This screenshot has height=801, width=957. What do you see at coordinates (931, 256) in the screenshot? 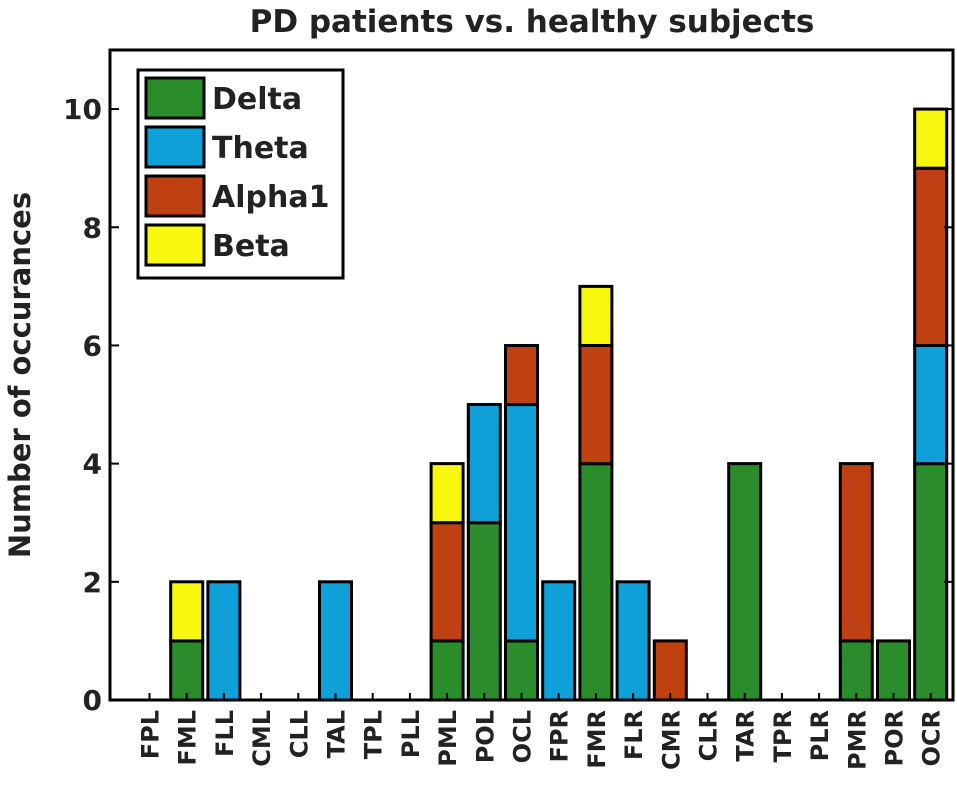
I see `bar-ocr-alpha1` at bounding box center [931, 256].